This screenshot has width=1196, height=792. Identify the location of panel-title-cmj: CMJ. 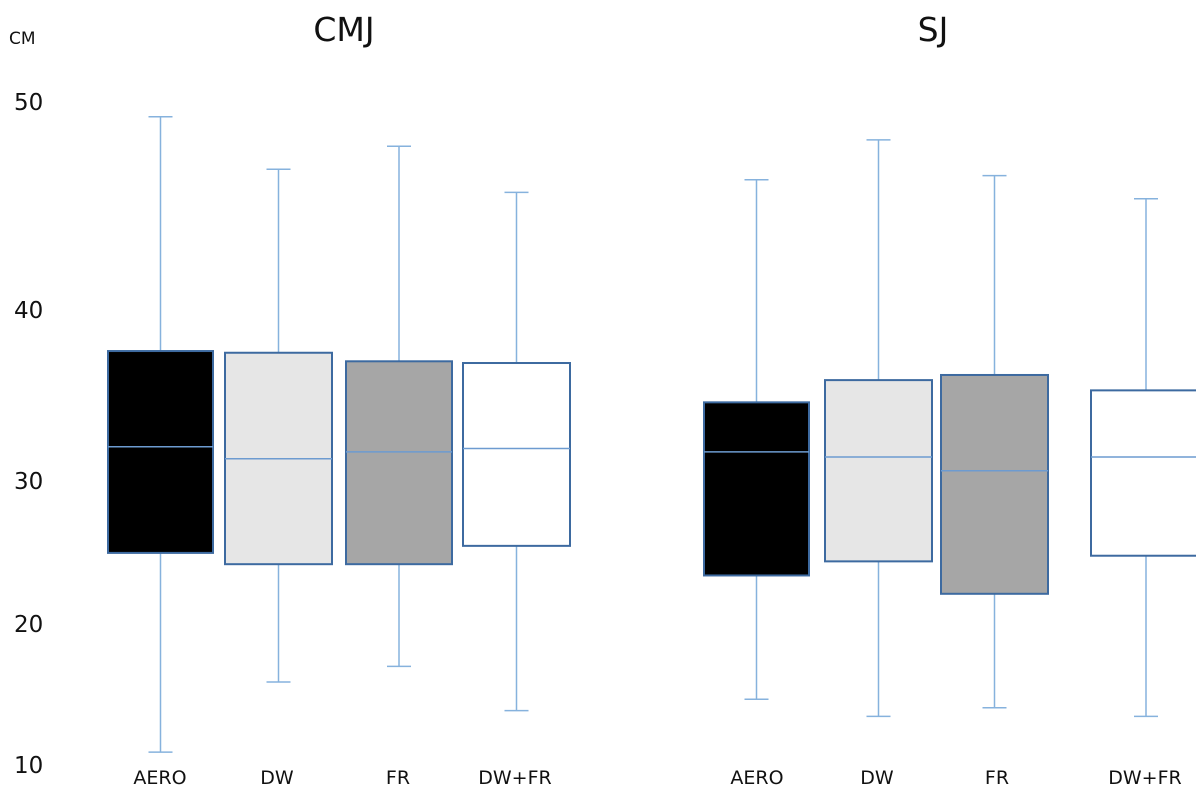
(343, 29).